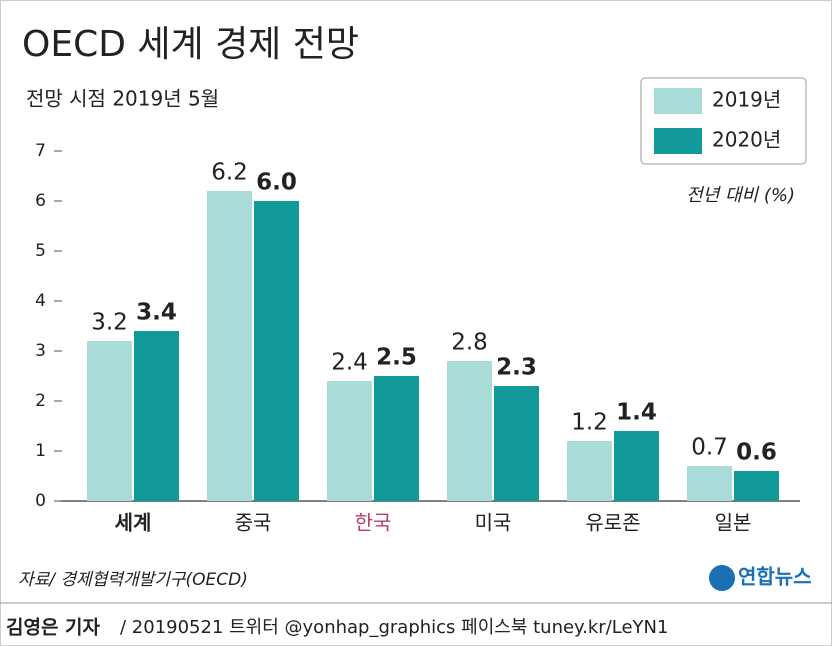  Describe the element at coordinates (469, 343) in the screenshot. I see `value-label: 2.8` at that location.